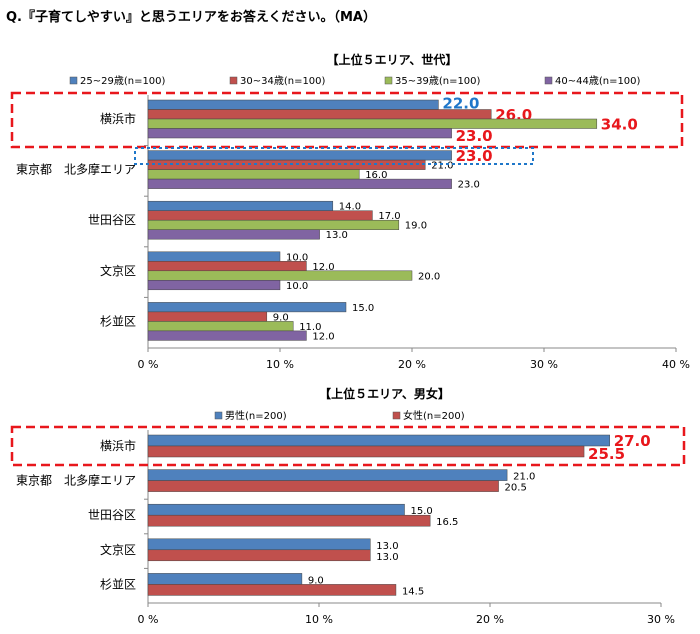 The image size is (700, 634). I want to click on data-label: 27.0, so click(632, 441).